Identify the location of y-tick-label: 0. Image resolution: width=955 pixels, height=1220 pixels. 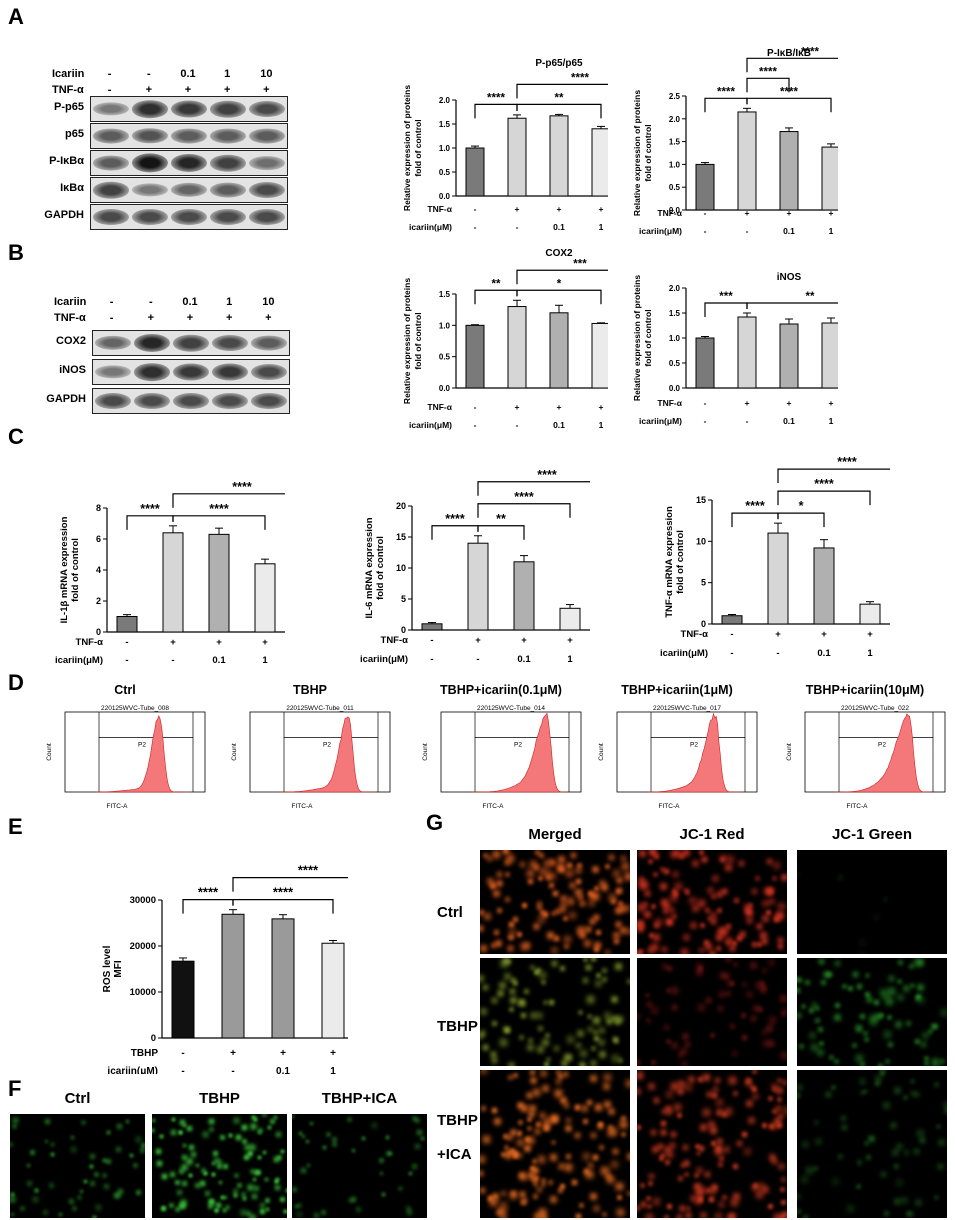
(703, 624).